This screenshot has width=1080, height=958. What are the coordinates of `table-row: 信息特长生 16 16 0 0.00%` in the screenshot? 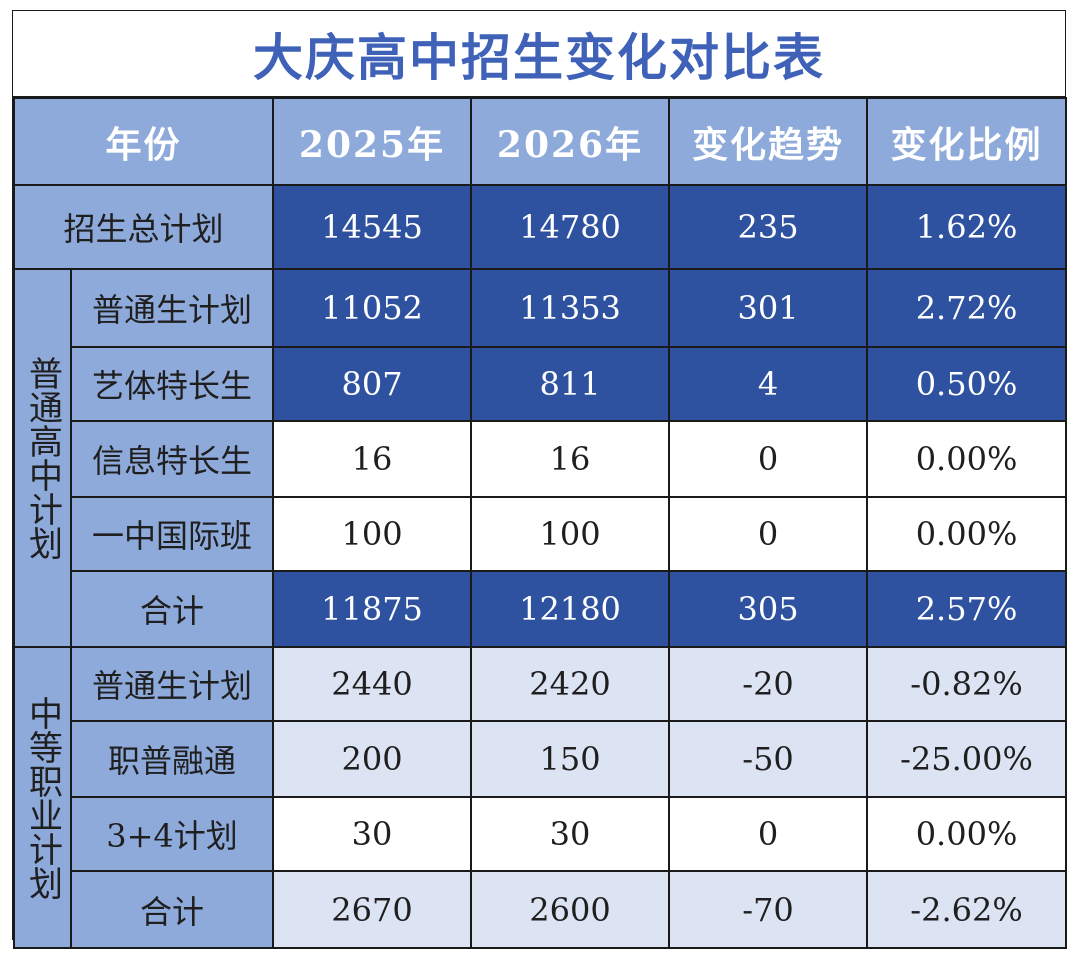 It's located at (541, 459).